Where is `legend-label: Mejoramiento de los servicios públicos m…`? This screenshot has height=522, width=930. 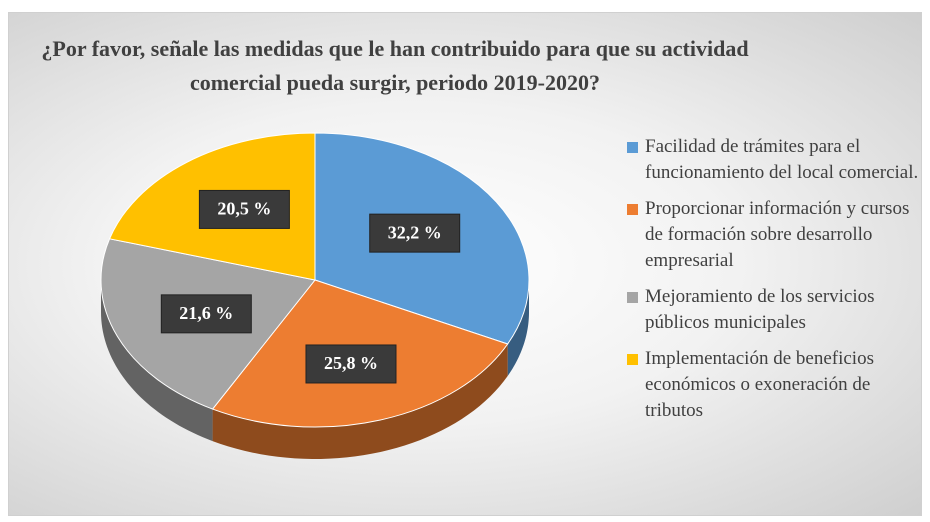
legend-label: Mejoramiento de los servicios públicos m… is located at coordinates (760, 309).